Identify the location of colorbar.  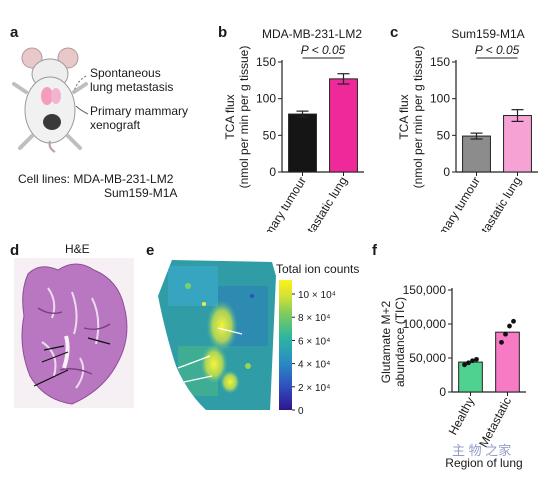
(285, 345).